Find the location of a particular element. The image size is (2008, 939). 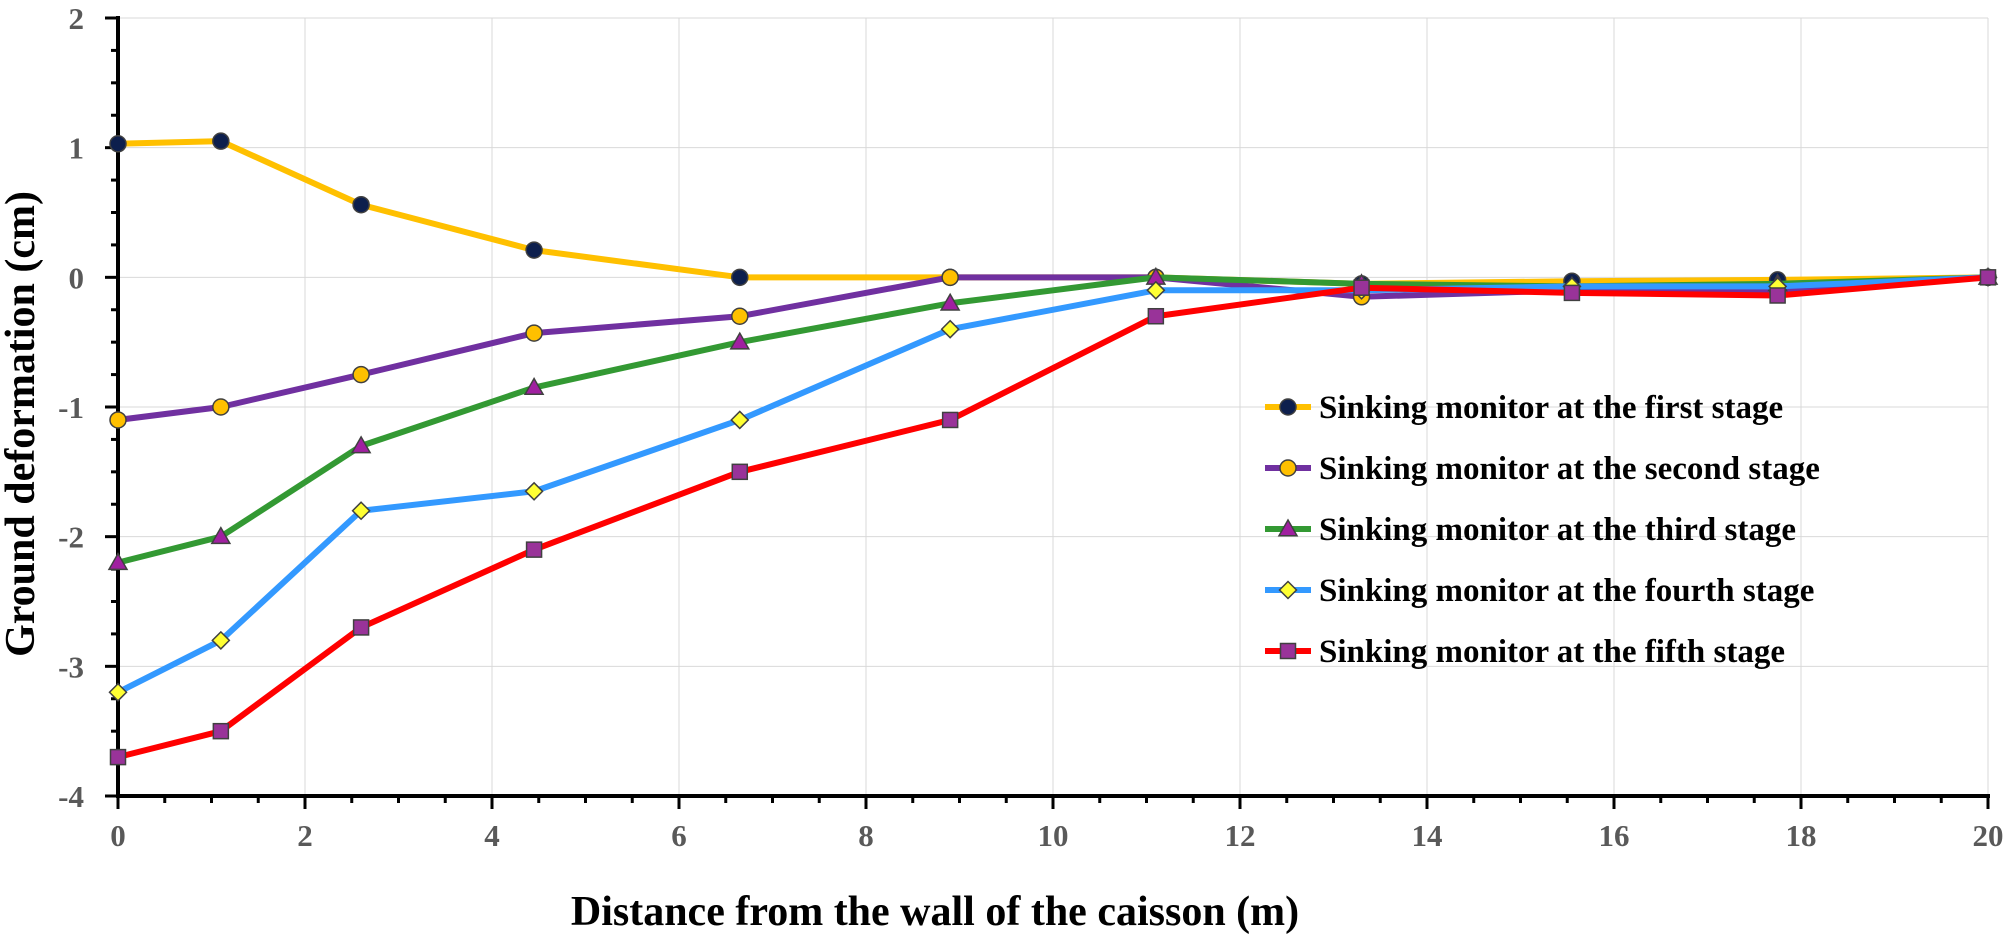

y-tick-label: 2 is located at coordinates (77, 18).